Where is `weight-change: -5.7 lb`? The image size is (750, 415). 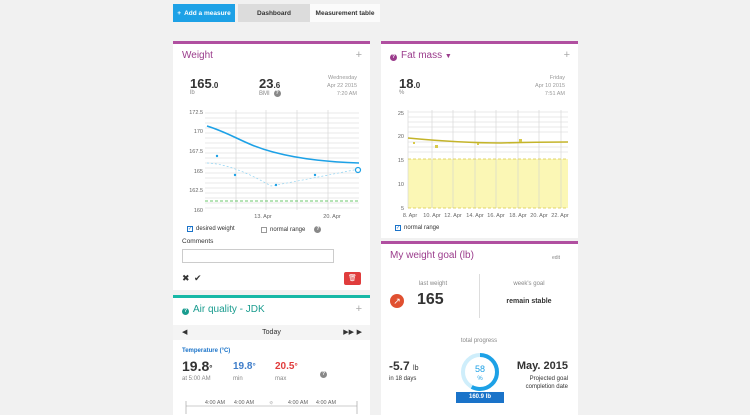 weight-change: -5.7 lb is located at coordinates (404, 366).